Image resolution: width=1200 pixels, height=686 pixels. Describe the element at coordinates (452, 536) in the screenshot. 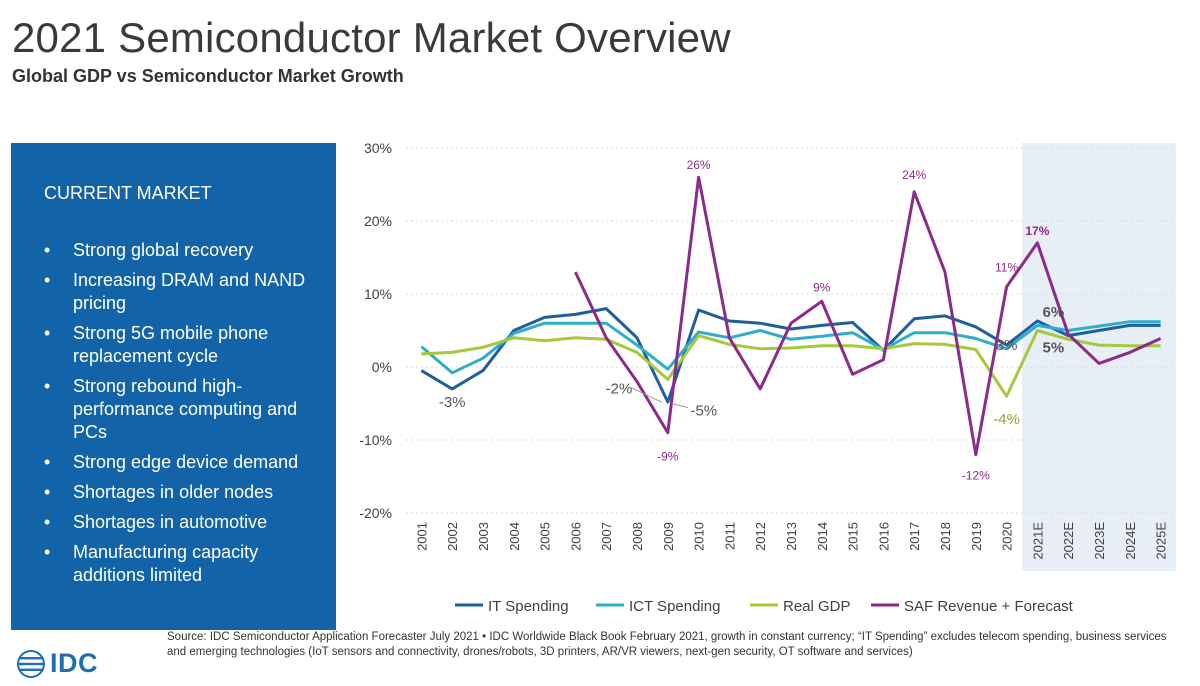

I see `x-tick-label: 2002` at that location.